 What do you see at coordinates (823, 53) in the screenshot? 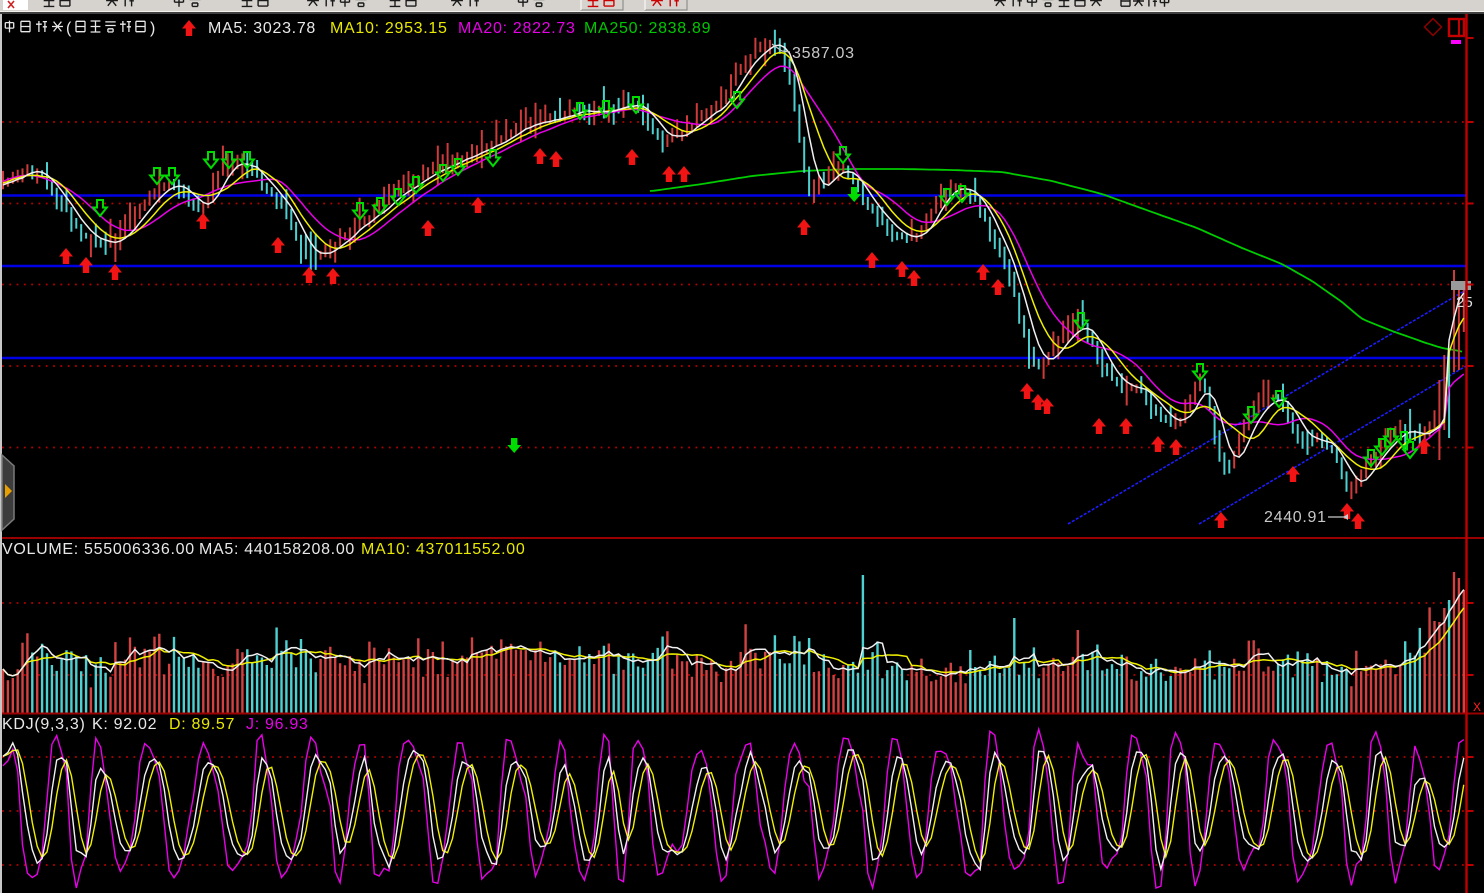
I see `svg-text: 3587.03` at bounding box center [823, 53].